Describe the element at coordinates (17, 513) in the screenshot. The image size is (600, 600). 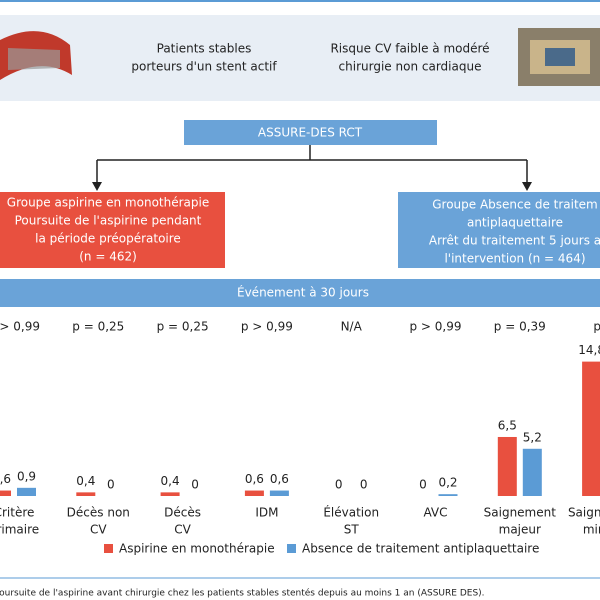
I see `x-tick-label: Critère` at that location.